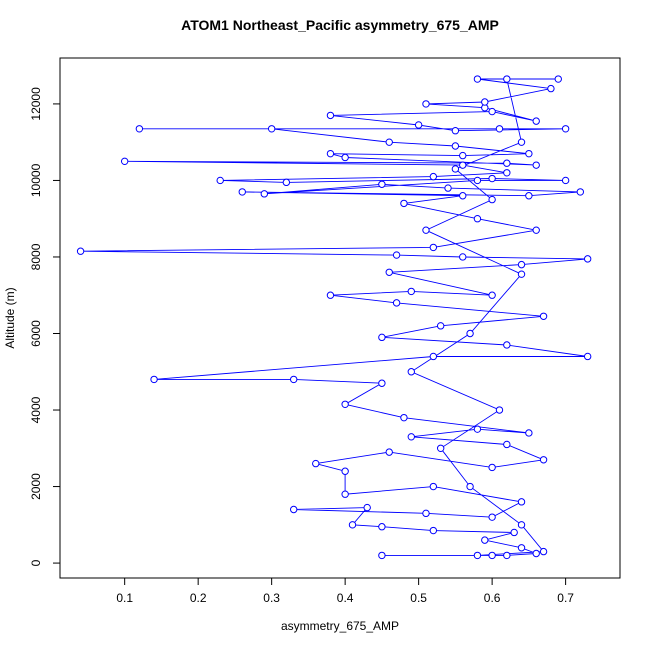  What do you see at coordinates (36, 562) in the screenshot?
I see `y-tick-label: 0` at bounding box center [36, 562].